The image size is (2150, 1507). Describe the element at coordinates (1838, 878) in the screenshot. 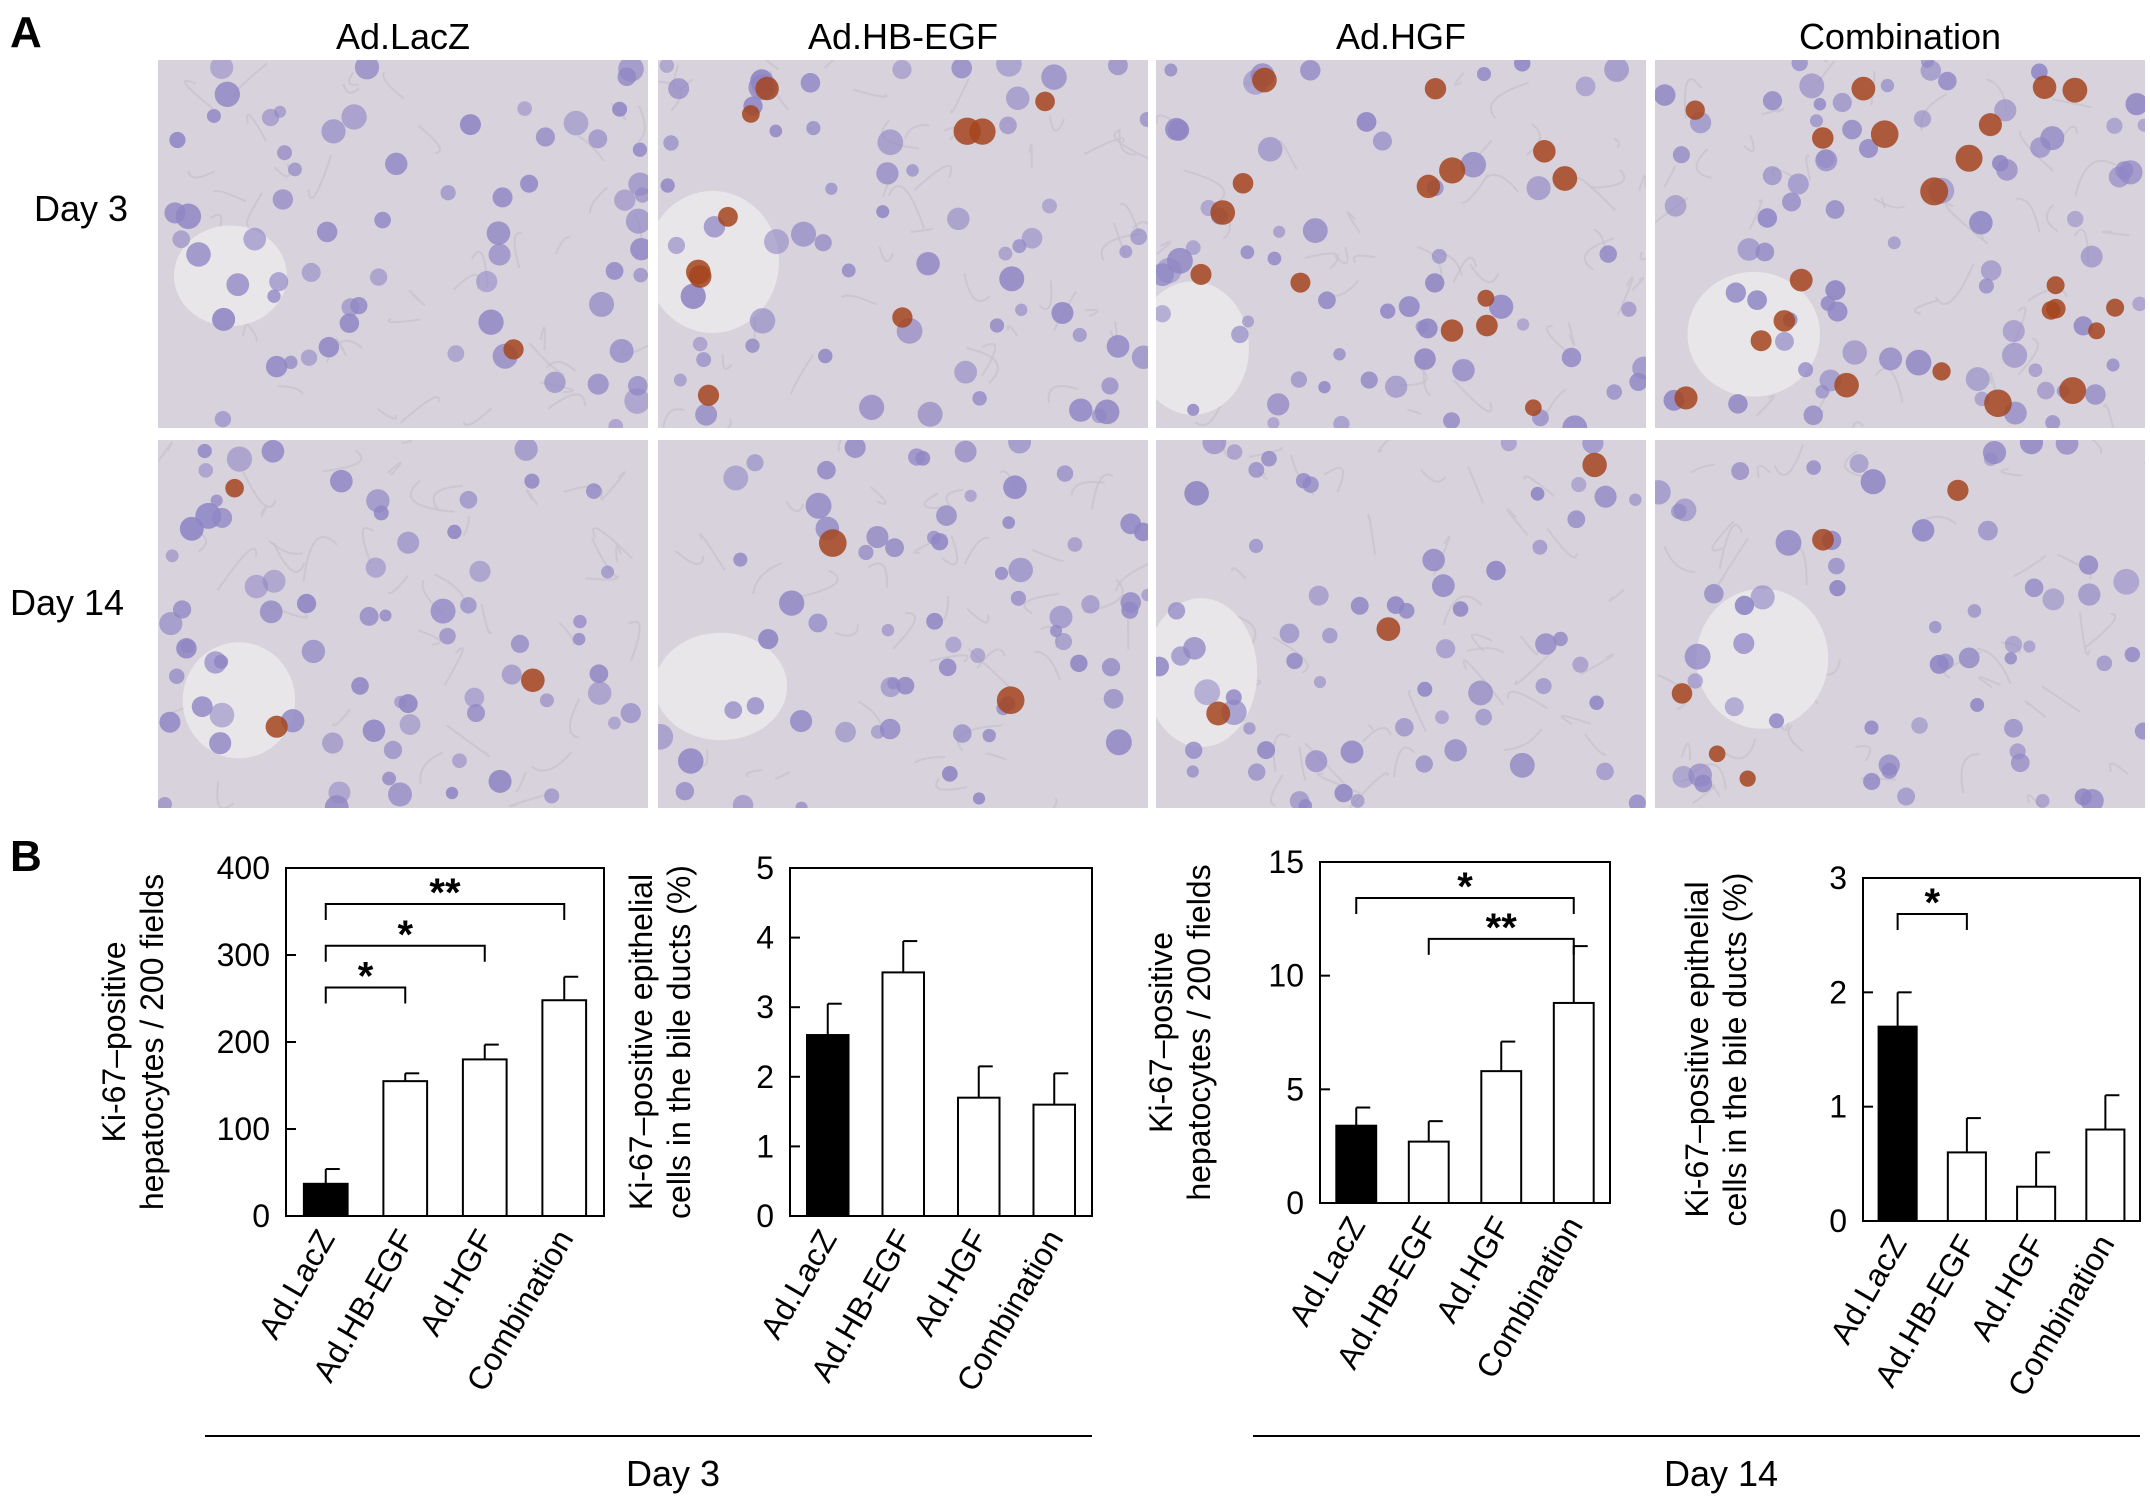

I see `chart-4-ytick-label: 3` at that location.